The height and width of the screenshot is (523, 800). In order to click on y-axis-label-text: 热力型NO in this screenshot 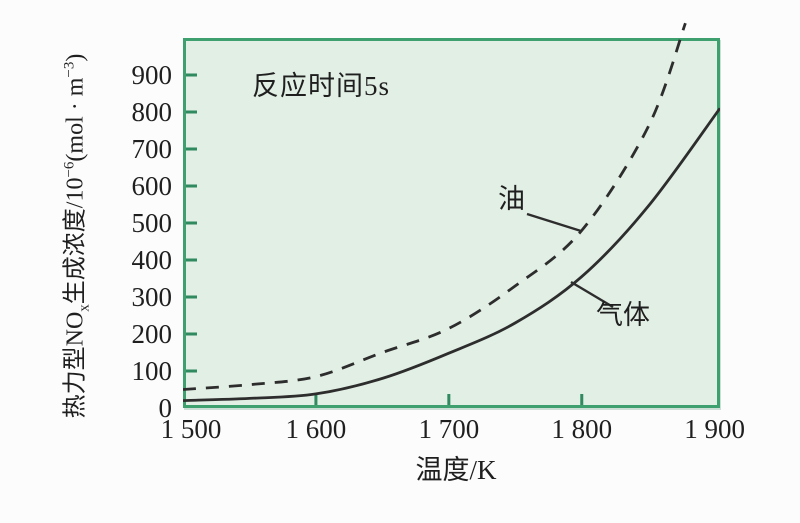, I will do `click(75, 365)`.